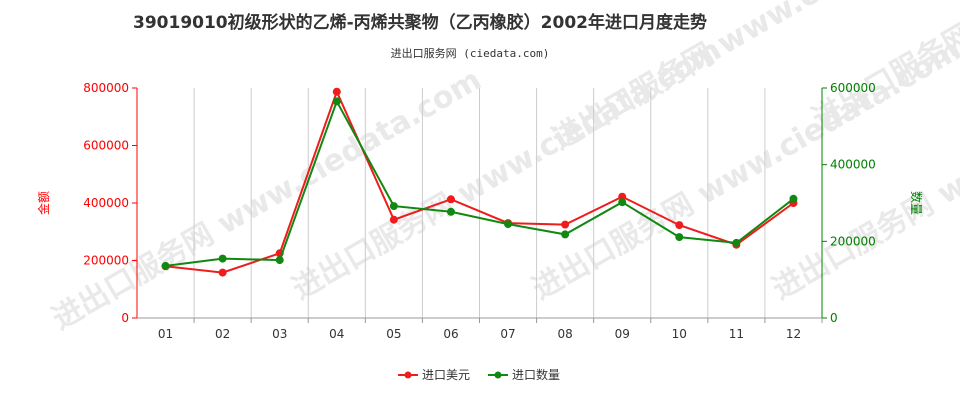  I want to click on x-tick-label: 04, so click(336, 334).